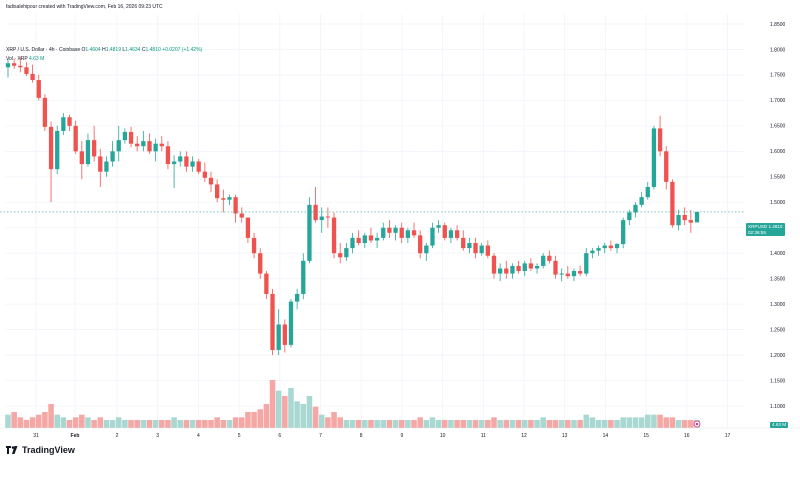 The image size is (800, 500). What do you see at coordinates (443, 436) in the screenshot?
I see `x-tick-label: 10` at bounding box center [443, 436].